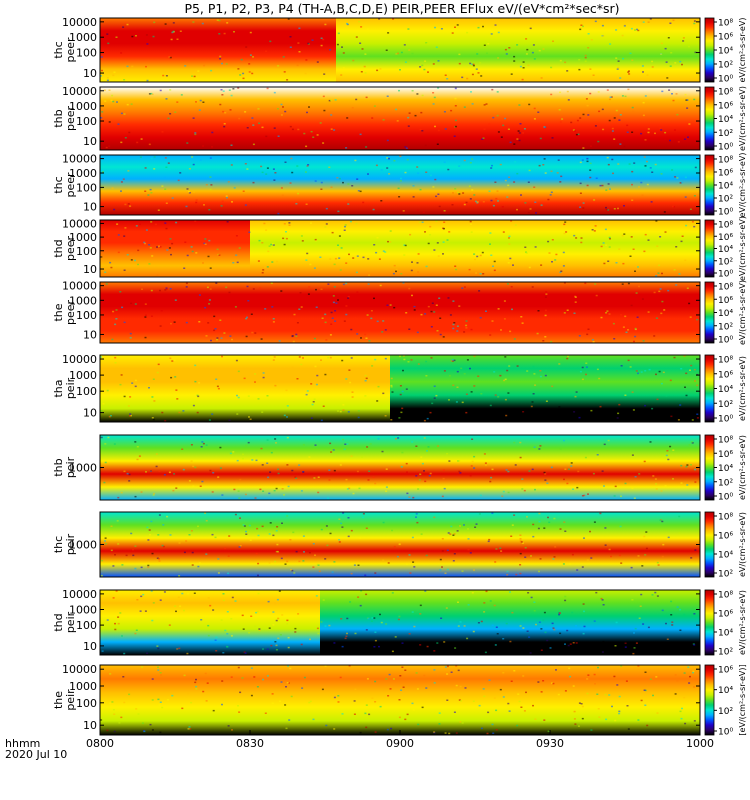 The image size is (750, 800). What do you see at coordinates (250, 743) in the screenshot?
I see `x-tick-label: 0830` at bounding box center [250, 743].